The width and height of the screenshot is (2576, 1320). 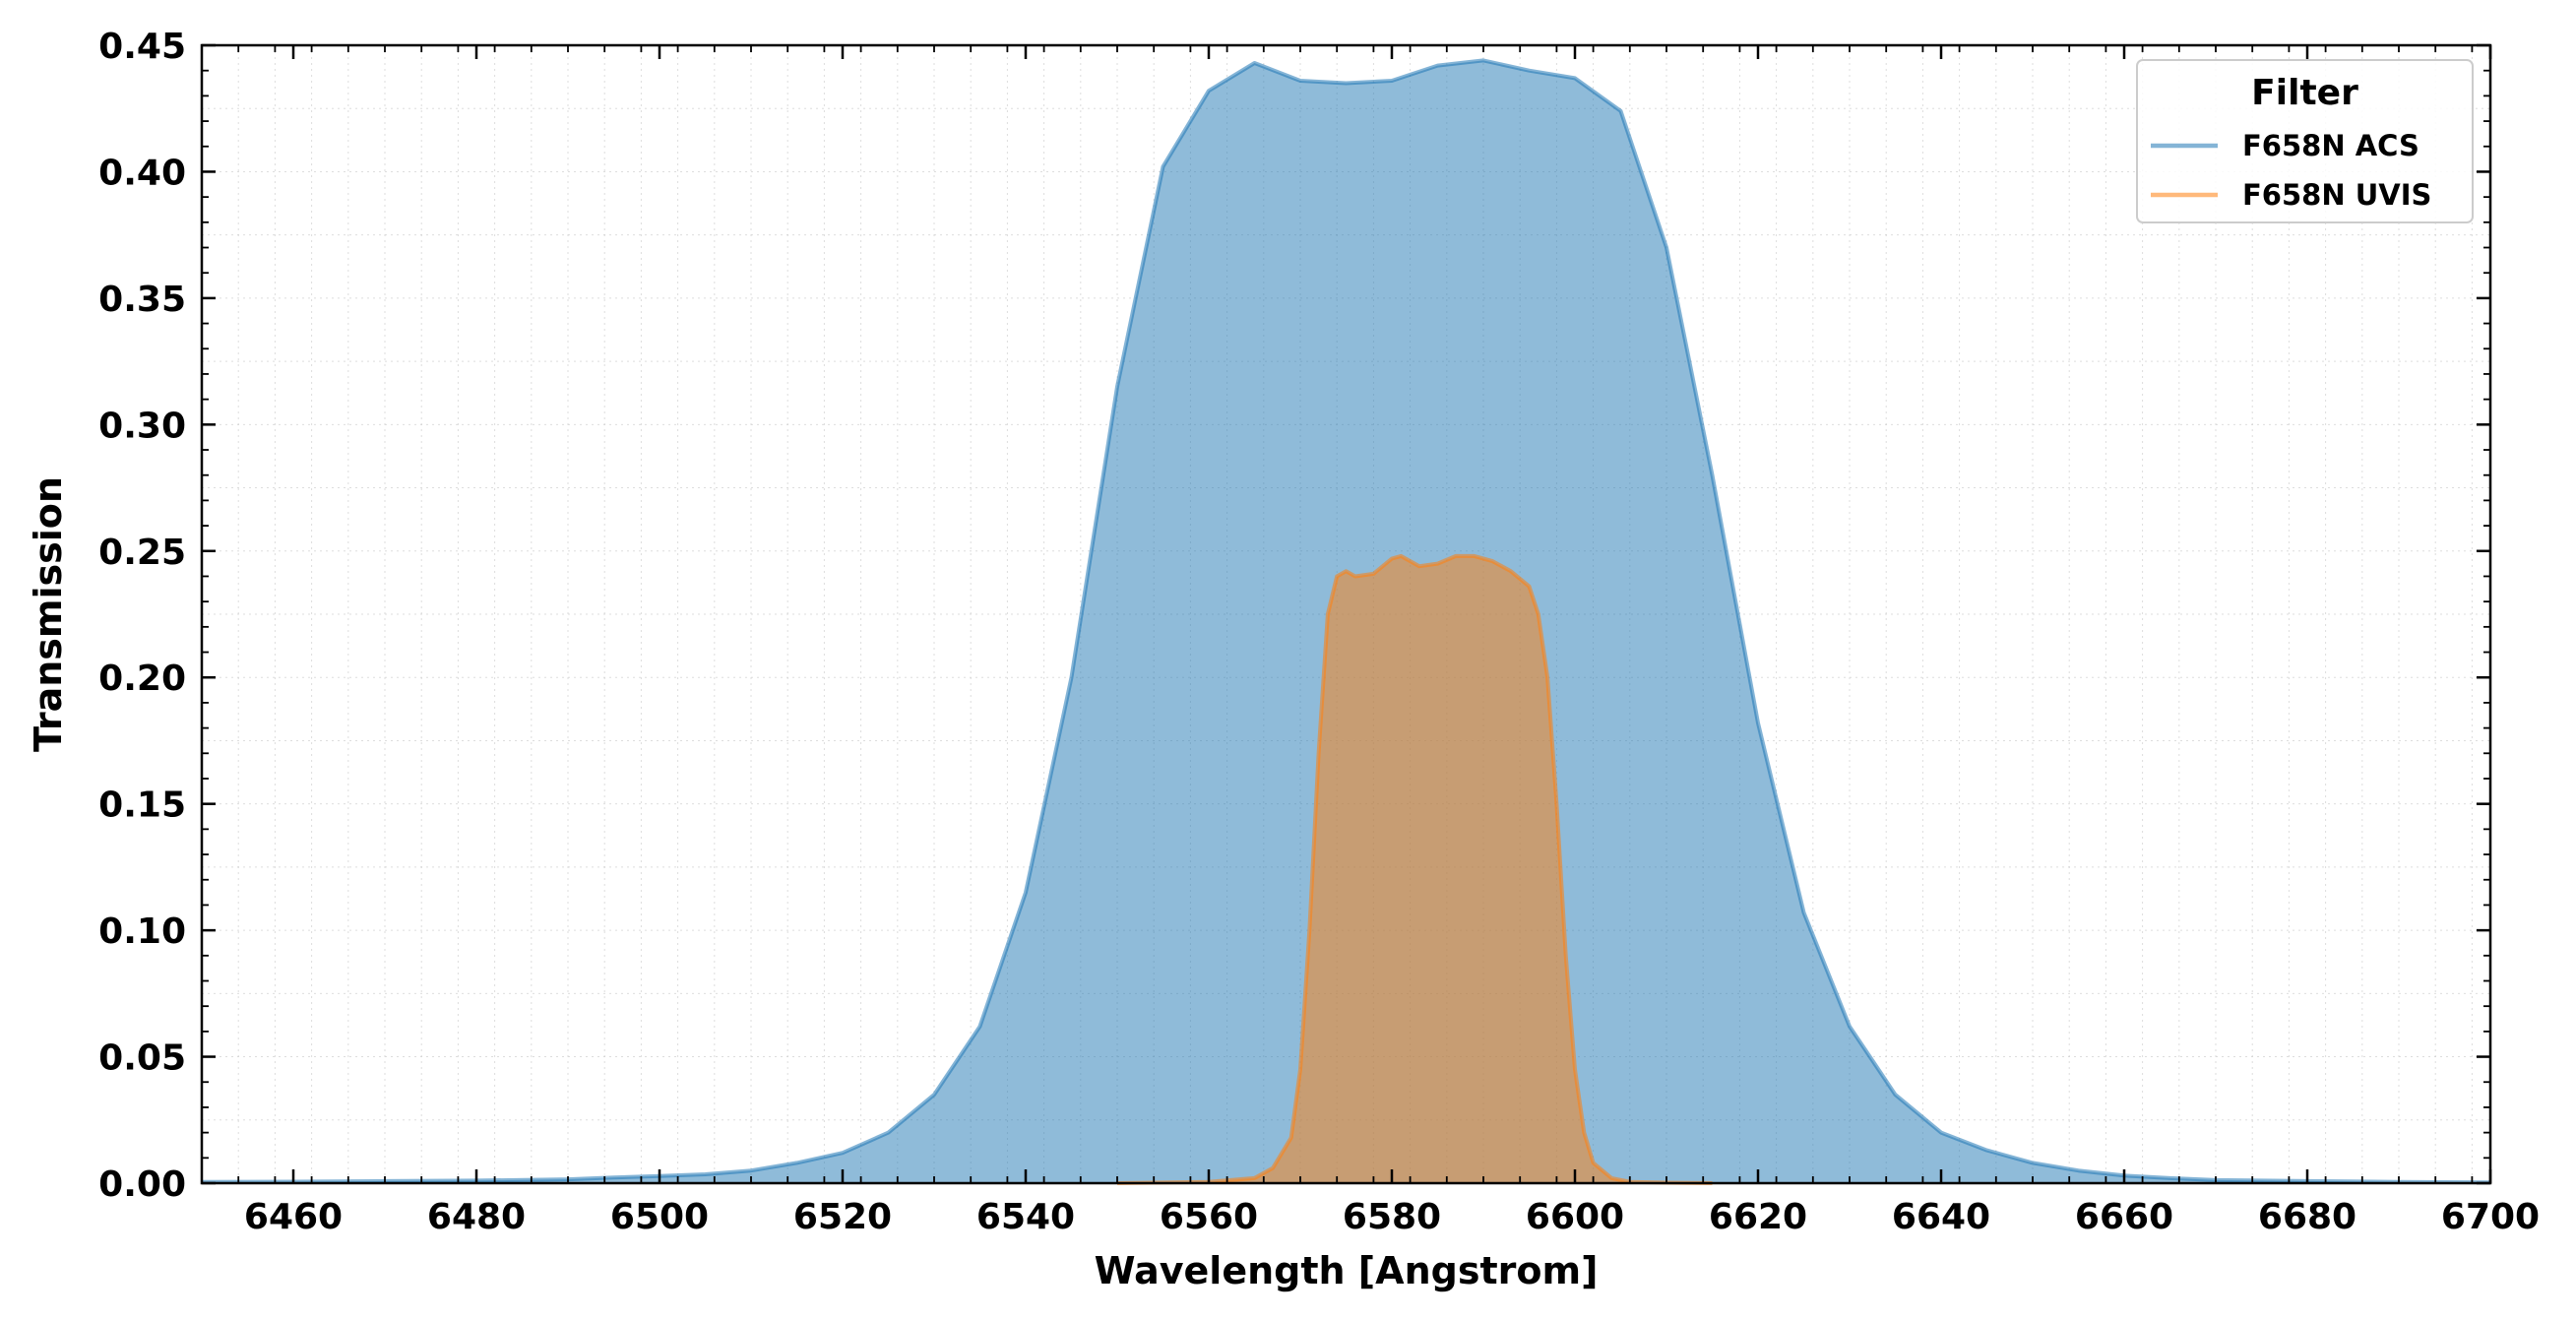 I want to click on legend-title: Filter, so click(x=2304, y=93).